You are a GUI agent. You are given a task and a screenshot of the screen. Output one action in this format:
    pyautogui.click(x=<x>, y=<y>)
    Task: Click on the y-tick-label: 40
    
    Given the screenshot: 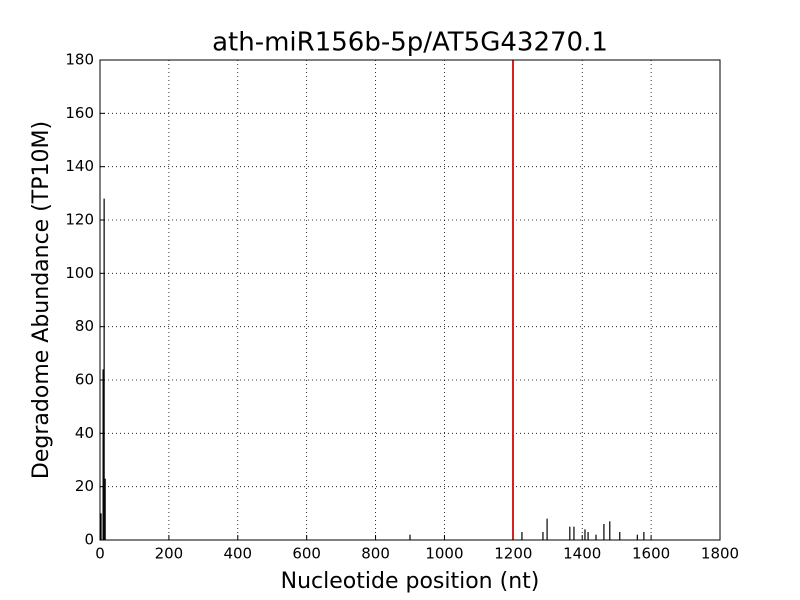 What is the action you would take?
    pyautogui.click(x=84, y=433)
    